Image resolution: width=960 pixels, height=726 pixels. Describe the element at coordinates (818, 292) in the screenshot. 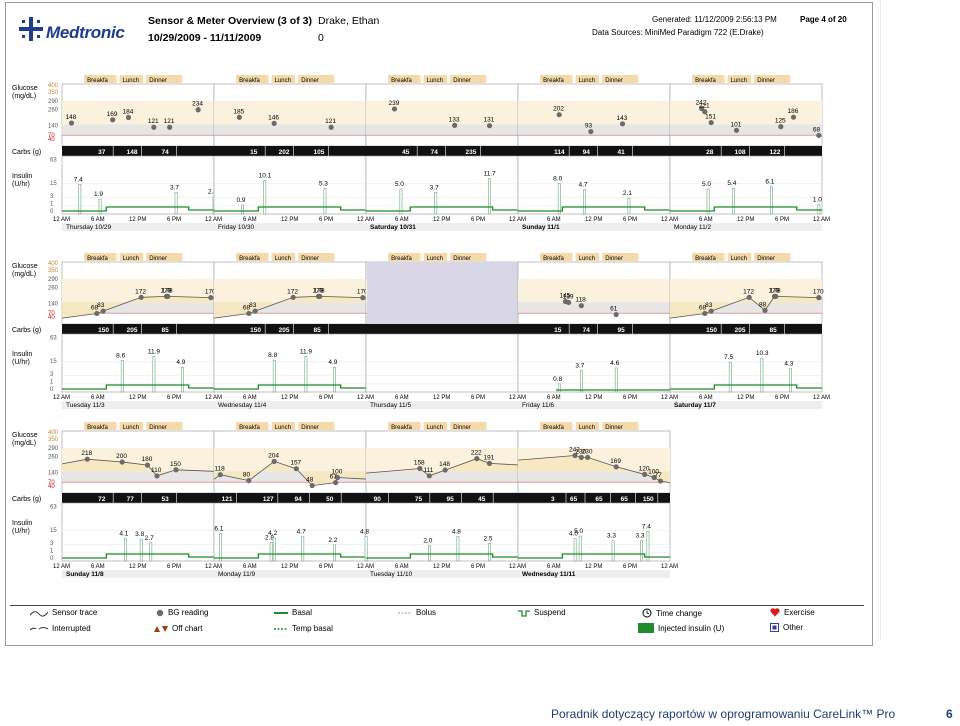

I see `bg-reading-value: 170` at that location.